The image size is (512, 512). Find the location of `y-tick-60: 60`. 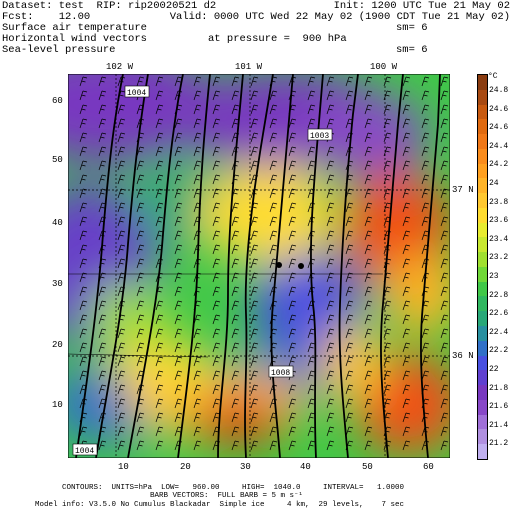

y-tick-60: 60 is located at coordinates (57, 101).